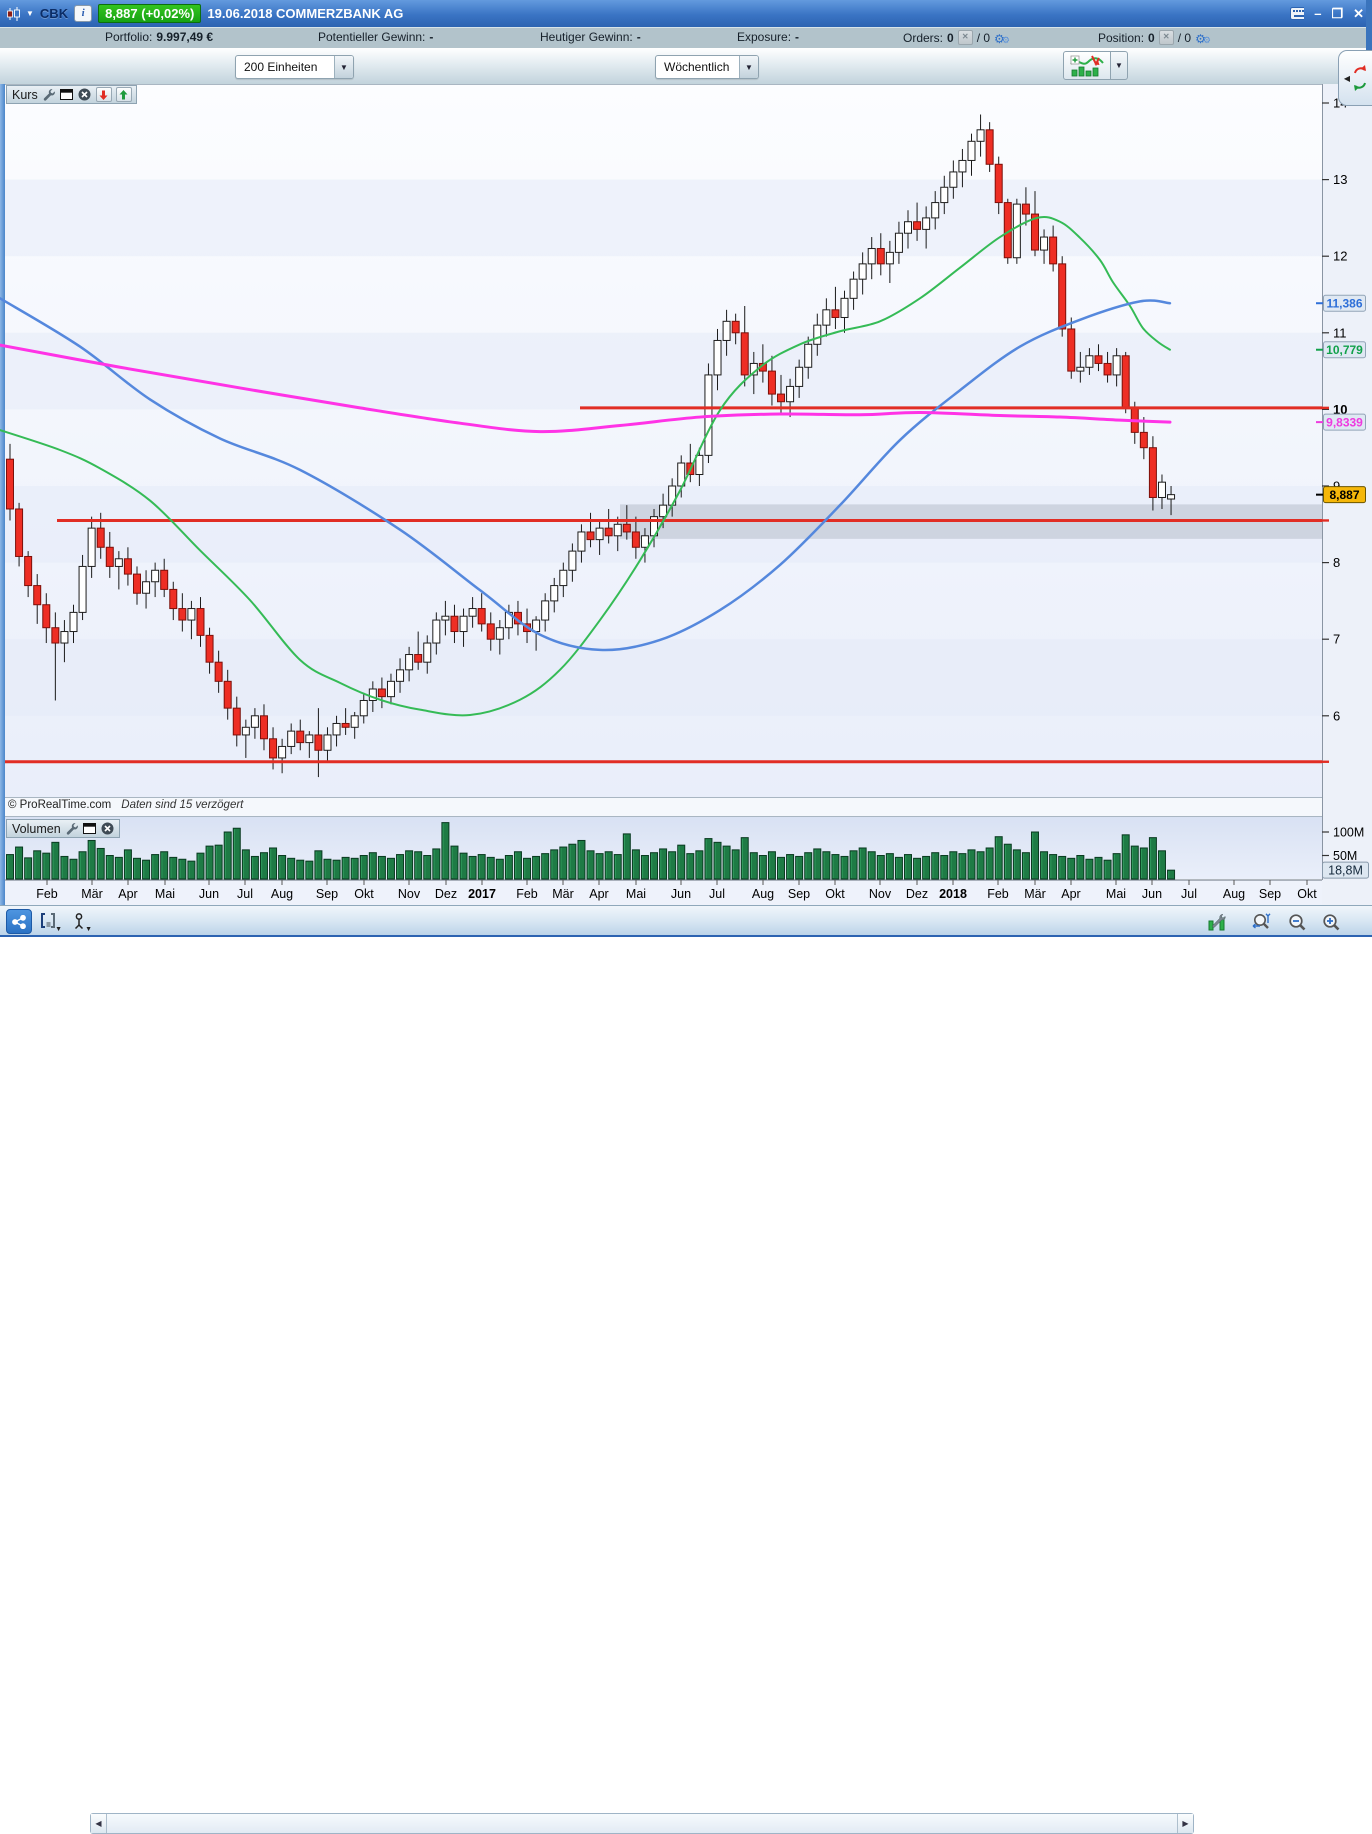  What do you see at coordinates (965, 37) in the screenshot?
I see `orders-cancel-icon: ✕` at bounding box center [965, 37].